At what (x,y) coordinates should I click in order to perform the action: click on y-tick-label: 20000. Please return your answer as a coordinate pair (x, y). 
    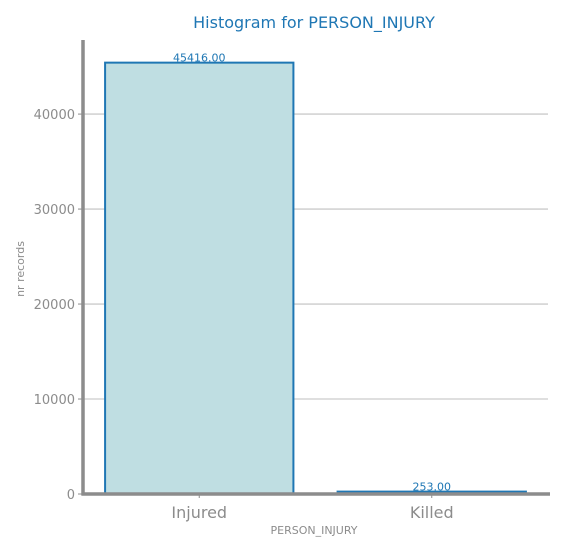
    Looking at the image, I should click on (54, 305).